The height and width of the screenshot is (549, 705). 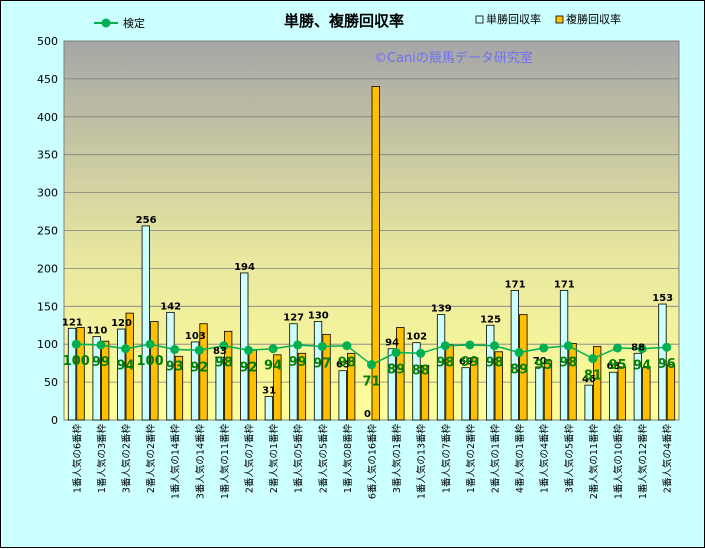 I want to click on x-tick-label: 2番人気の5番枠, so click(x=323, y=459).